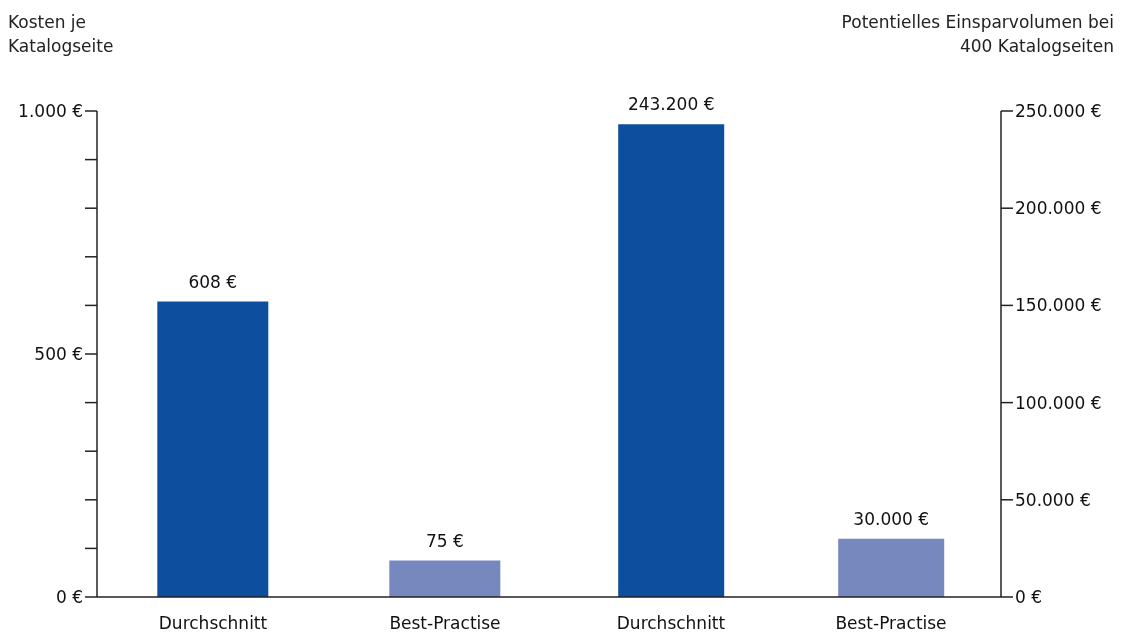  I want to click on y2-tick-label: 250.000 €, so click(1058, 111).